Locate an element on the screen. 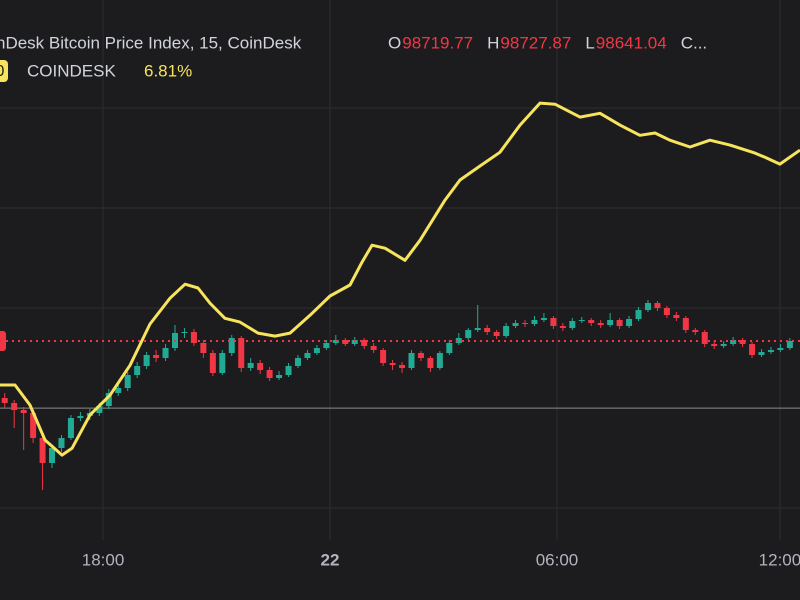 The image size is (800, 600). ohlc-value: 98641.04 is located at coordinates (631, 42).